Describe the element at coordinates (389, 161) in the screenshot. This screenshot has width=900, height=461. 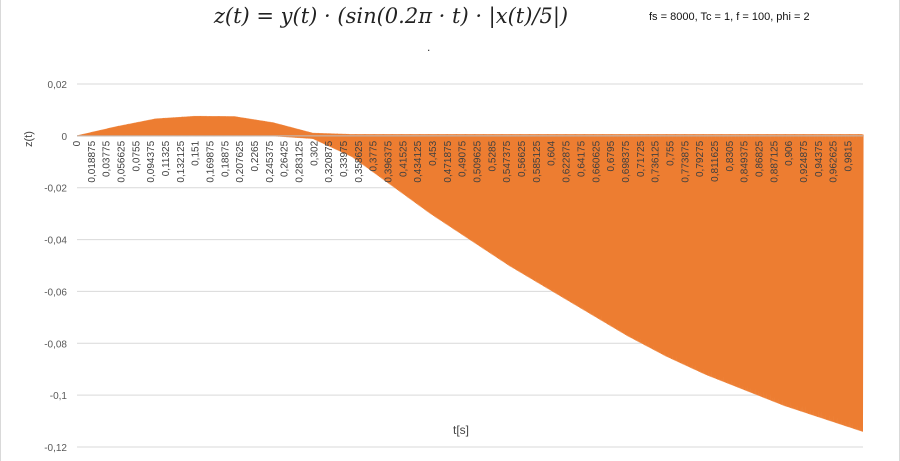
I see `x-tick-label: 0,396375` at that location.